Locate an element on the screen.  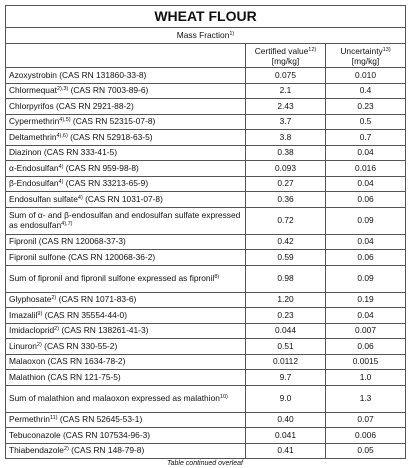
substance-cell: Malaoxon (CAS RN 1634-78-2) is located at coordinates (125, 361).